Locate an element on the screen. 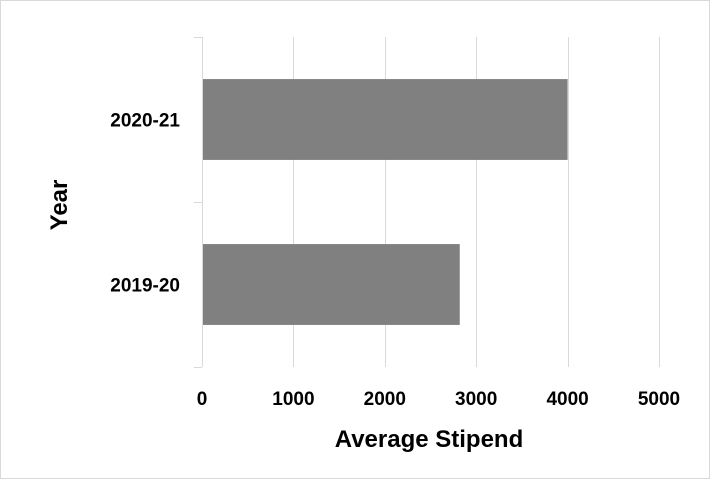 The width and height of the screenshot is (710, 479). x-tick-labels: 0 1000 2000 3000 4000 5000 is located at coordinates (438, 399).